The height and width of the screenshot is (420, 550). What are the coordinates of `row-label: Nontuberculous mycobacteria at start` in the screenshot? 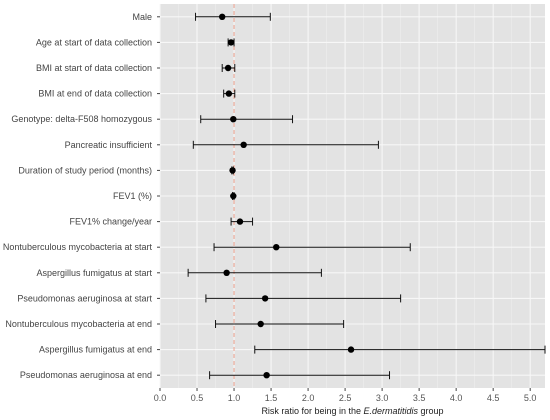 It's located at (78, 247).